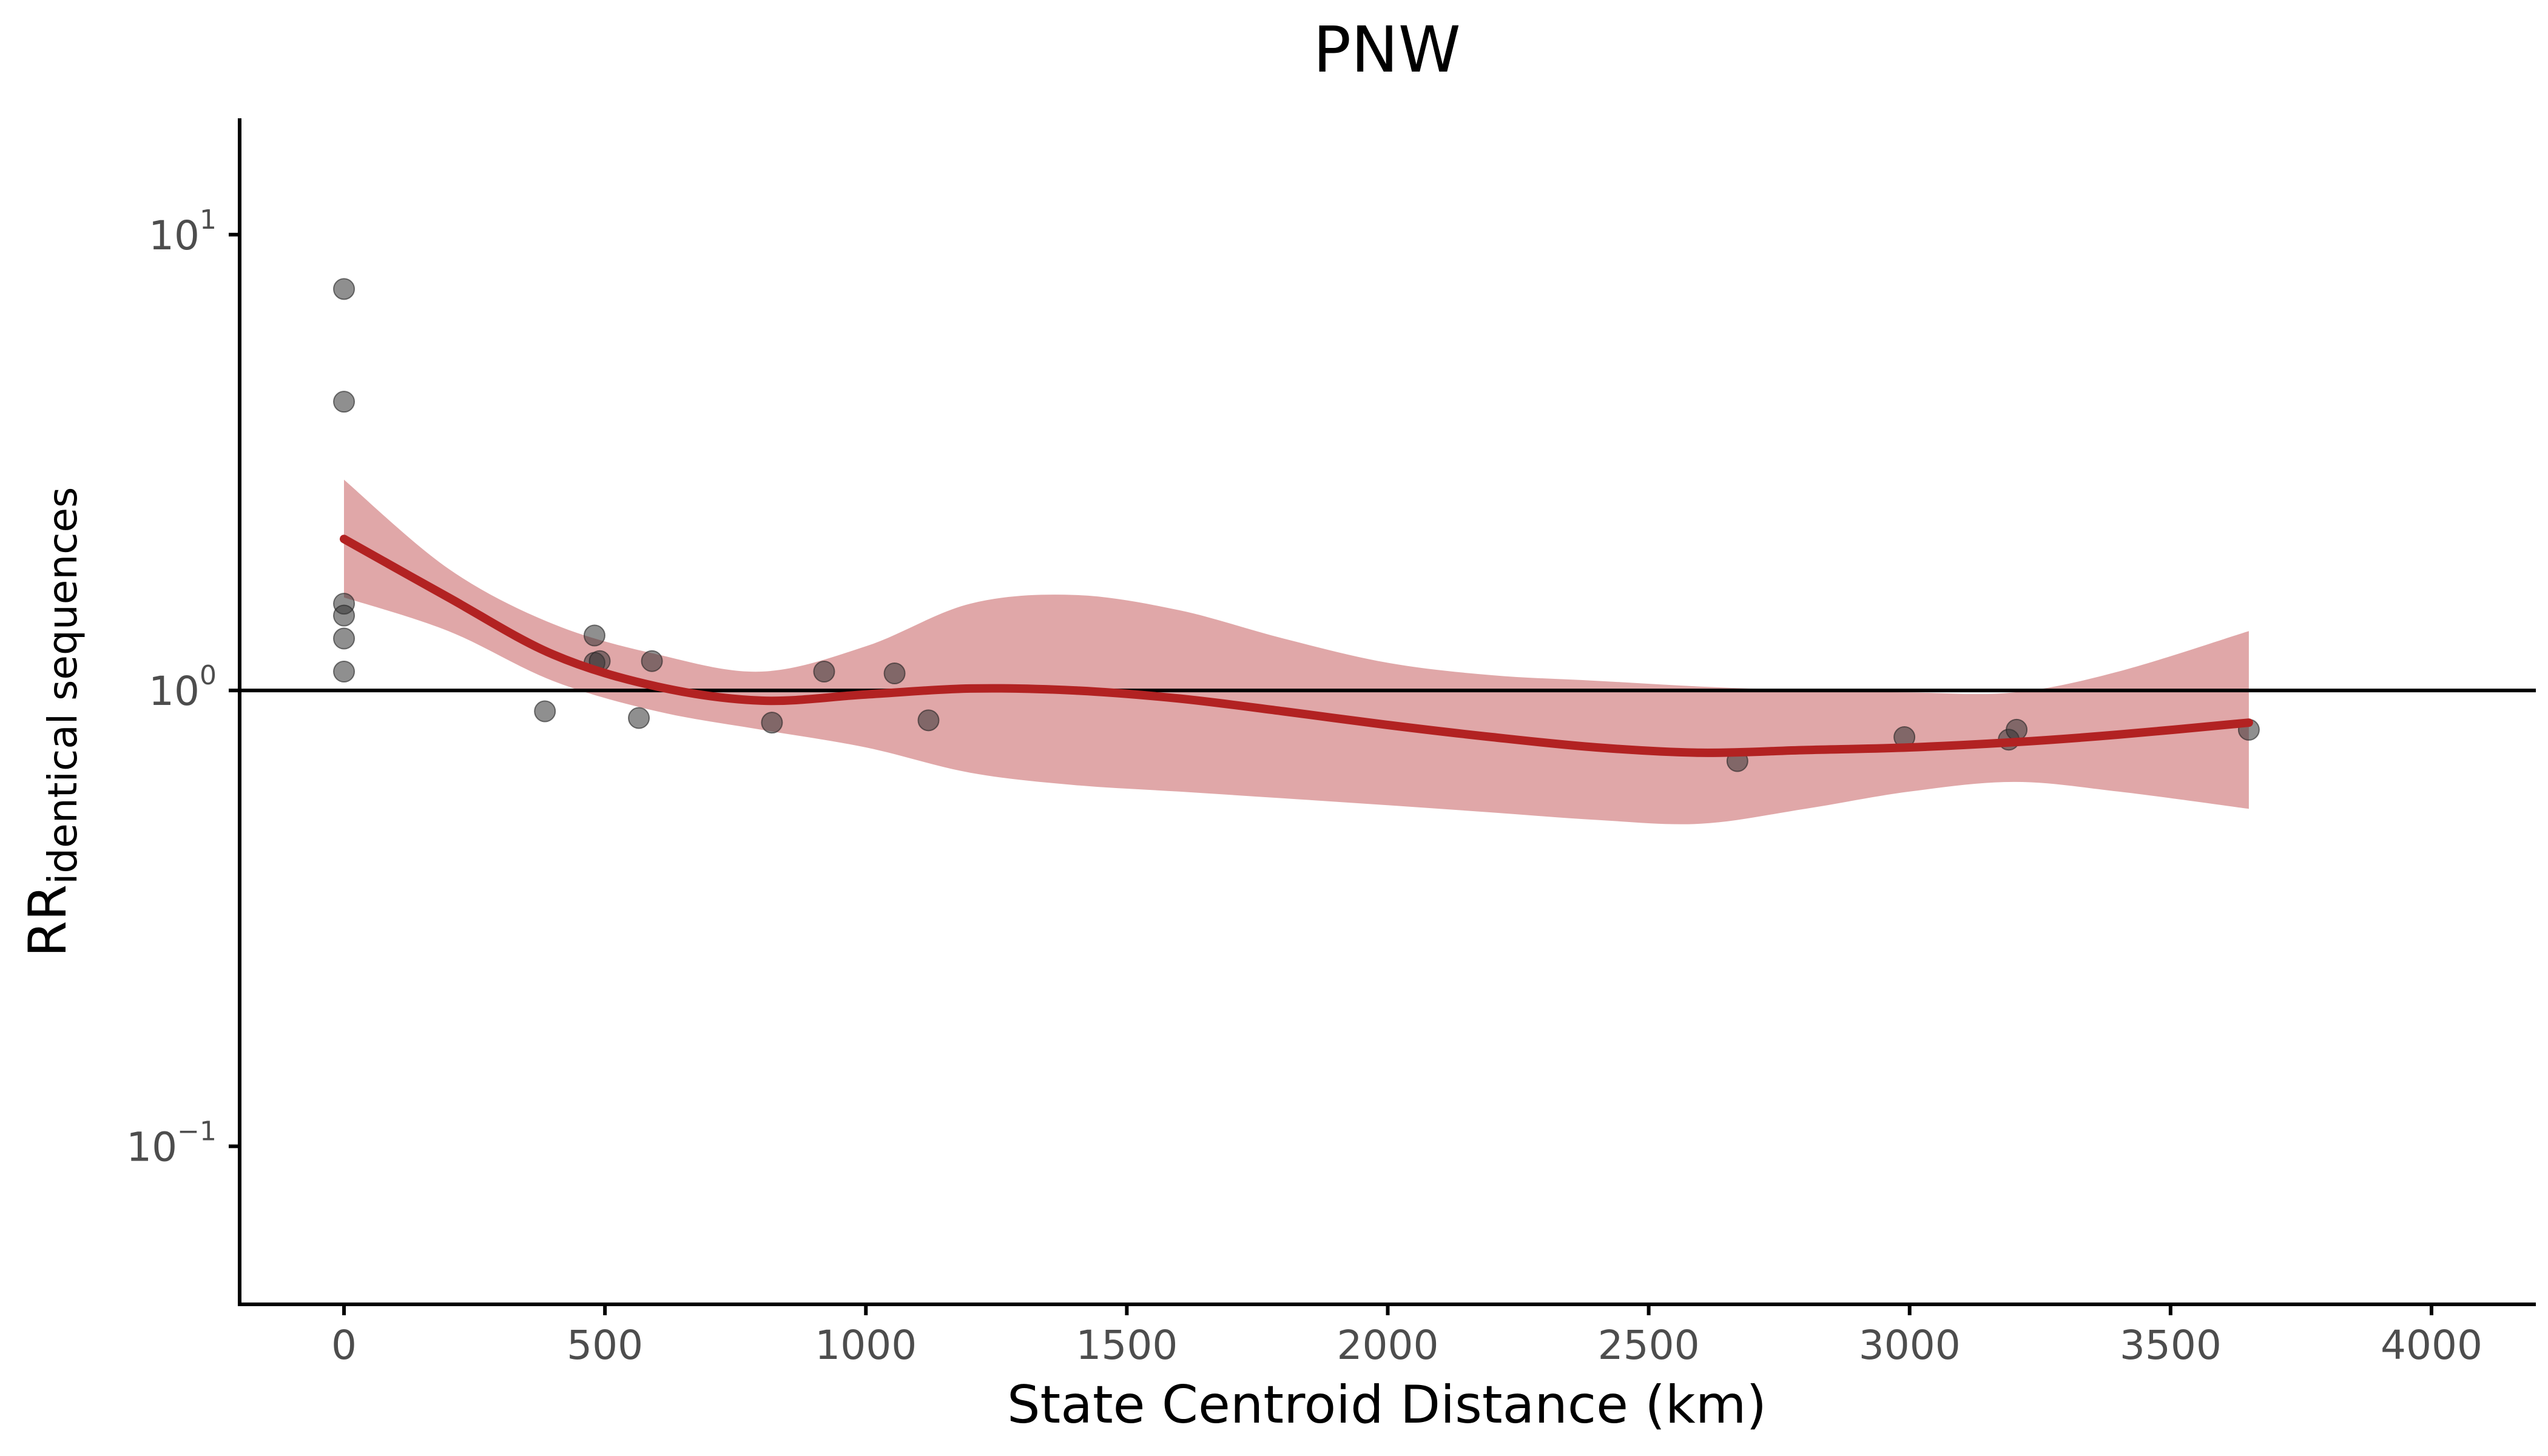 This screenshot has width=2548, height=1456. I want to click on x-tick-label: 1500, so click(1127, 1345).